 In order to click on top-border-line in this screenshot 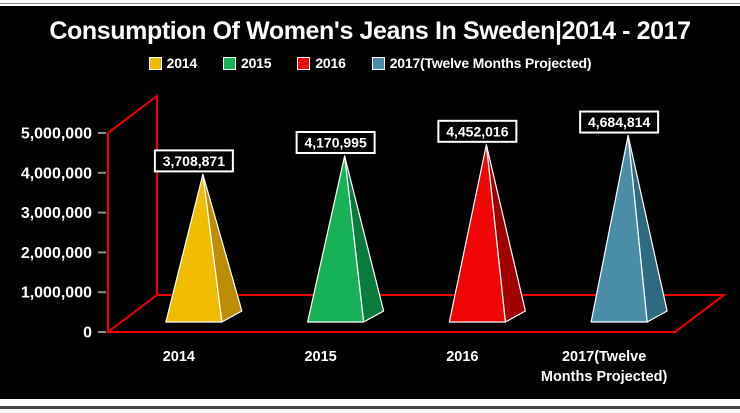, I will do `click(370, 3)`.